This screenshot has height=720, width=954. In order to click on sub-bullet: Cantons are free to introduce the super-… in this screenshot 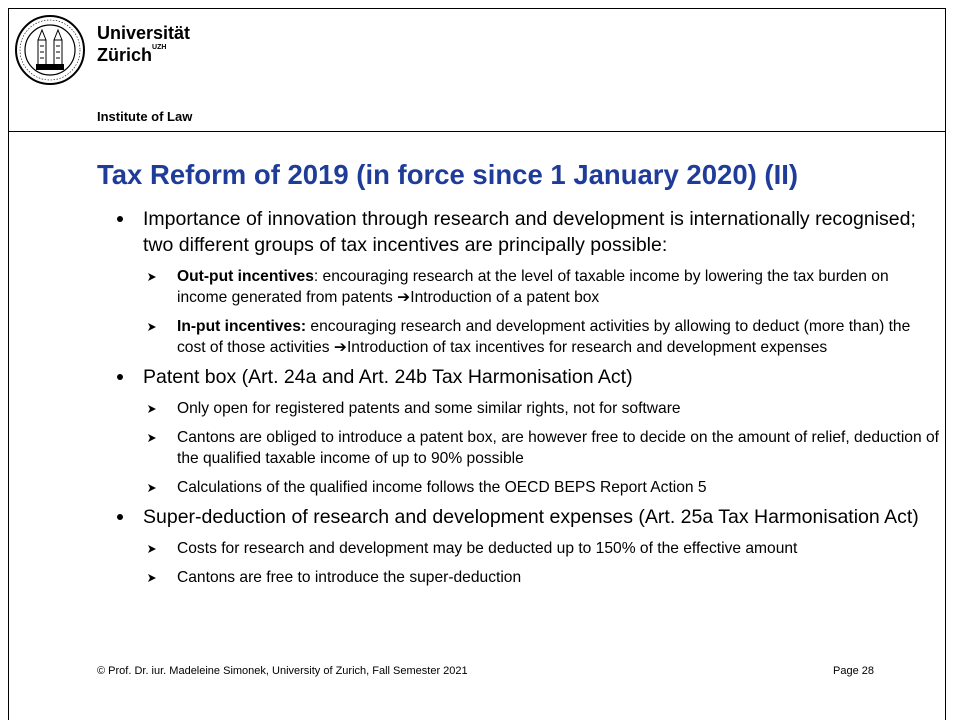, I will do `click(545, 577)`.